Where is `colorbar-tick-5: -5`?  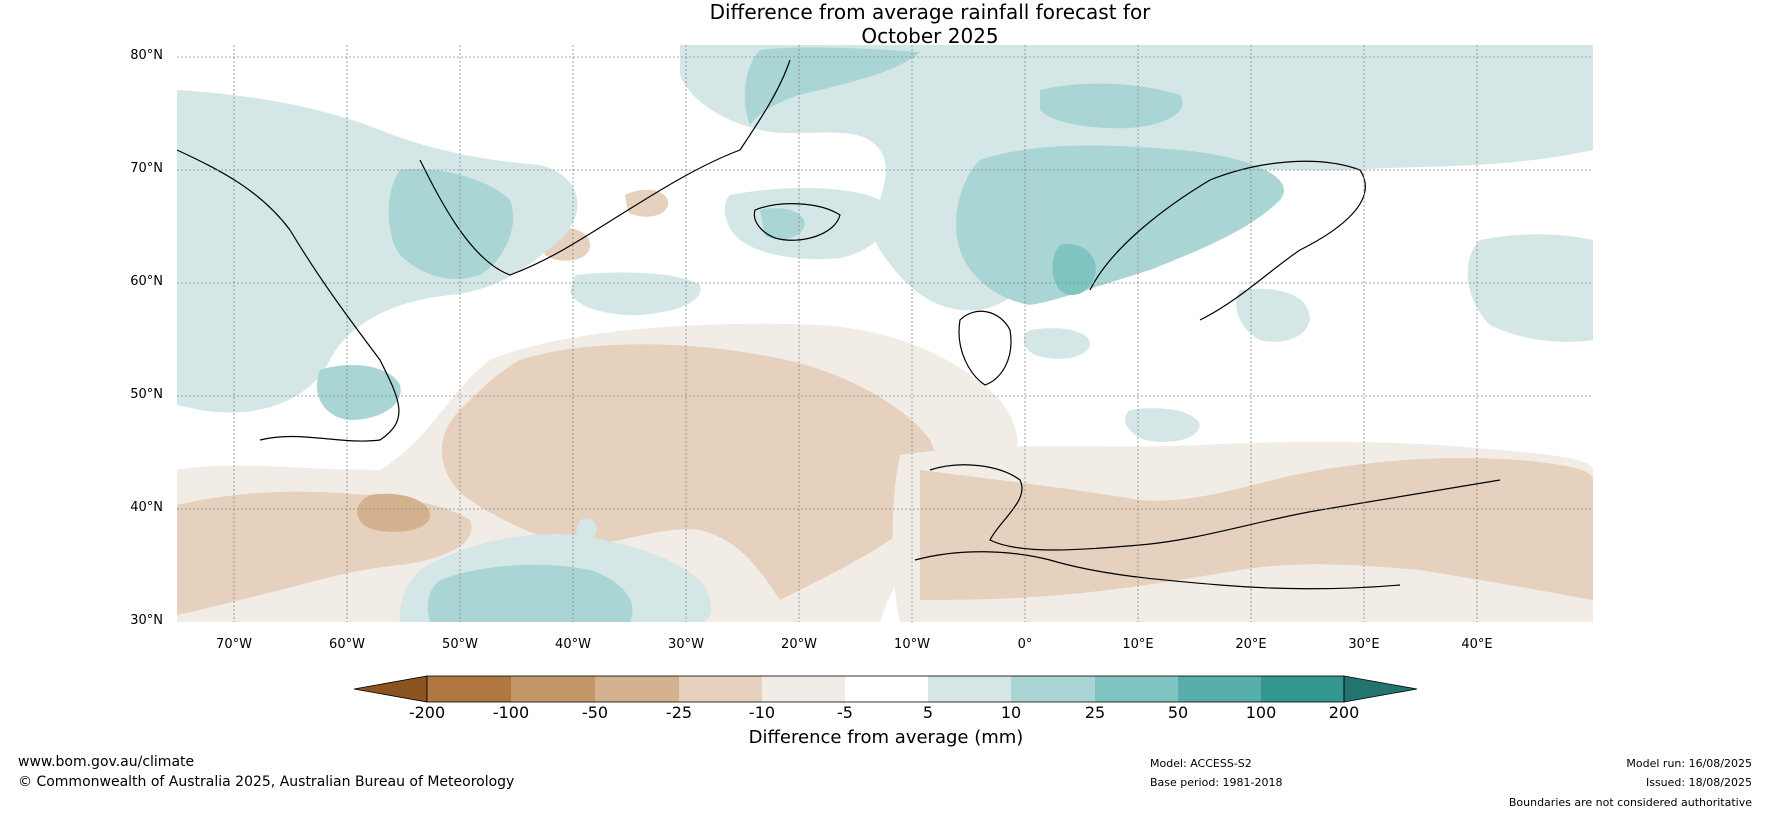 colorbar-tick-5: -5 is located at coordinates (845, 712).